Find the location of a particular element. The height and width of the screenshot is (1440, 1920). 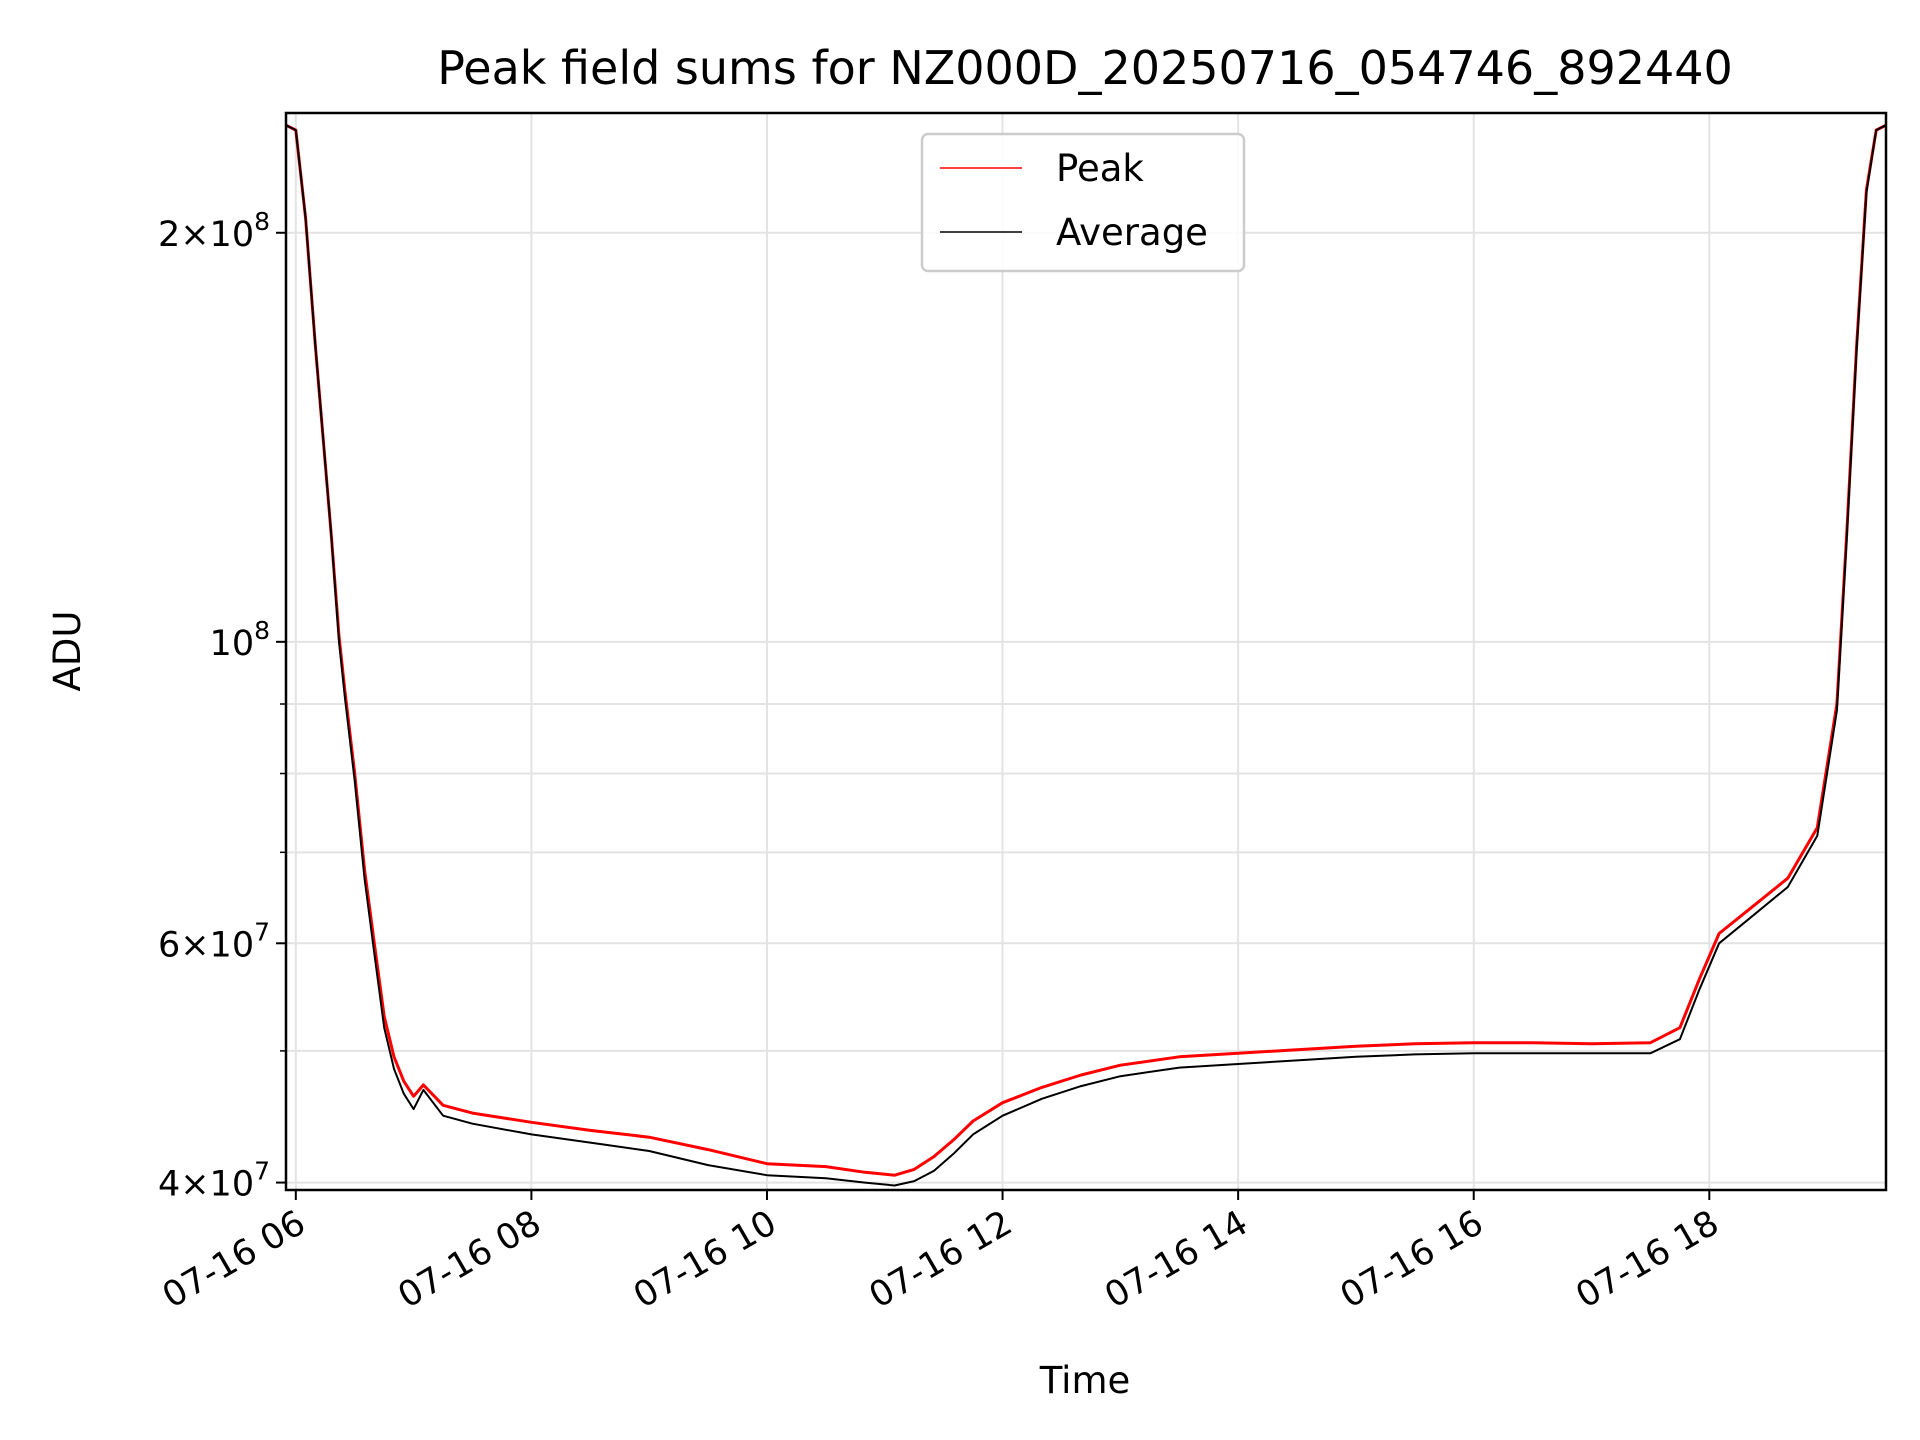

x-tick-label: 07-16 14 is located at coordinates (1176, 1259).